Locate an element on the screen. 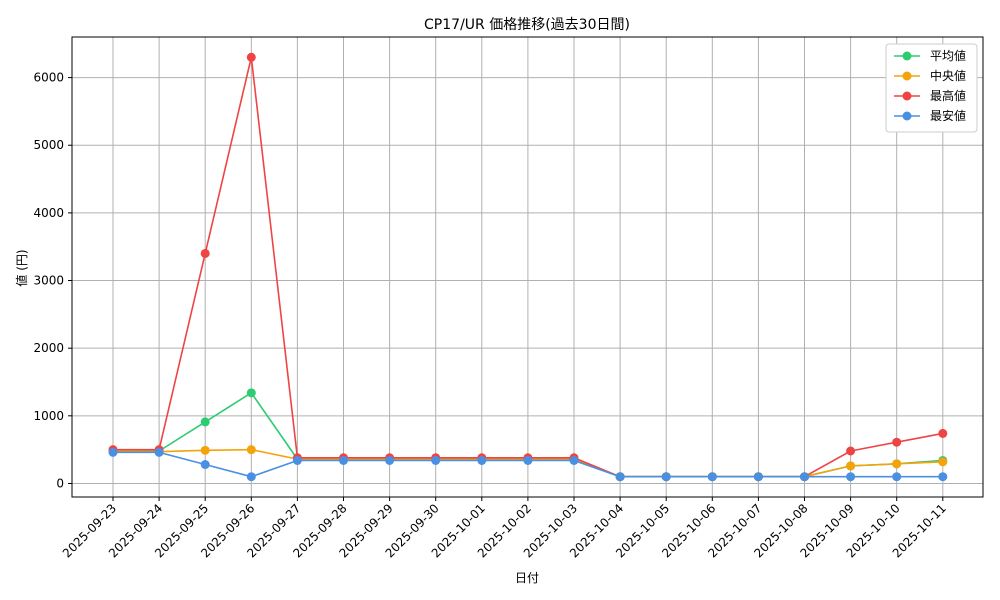 This screenshot has width=1000, height=600. y-tick-label: 6000 is located at coordinates (48, 78).